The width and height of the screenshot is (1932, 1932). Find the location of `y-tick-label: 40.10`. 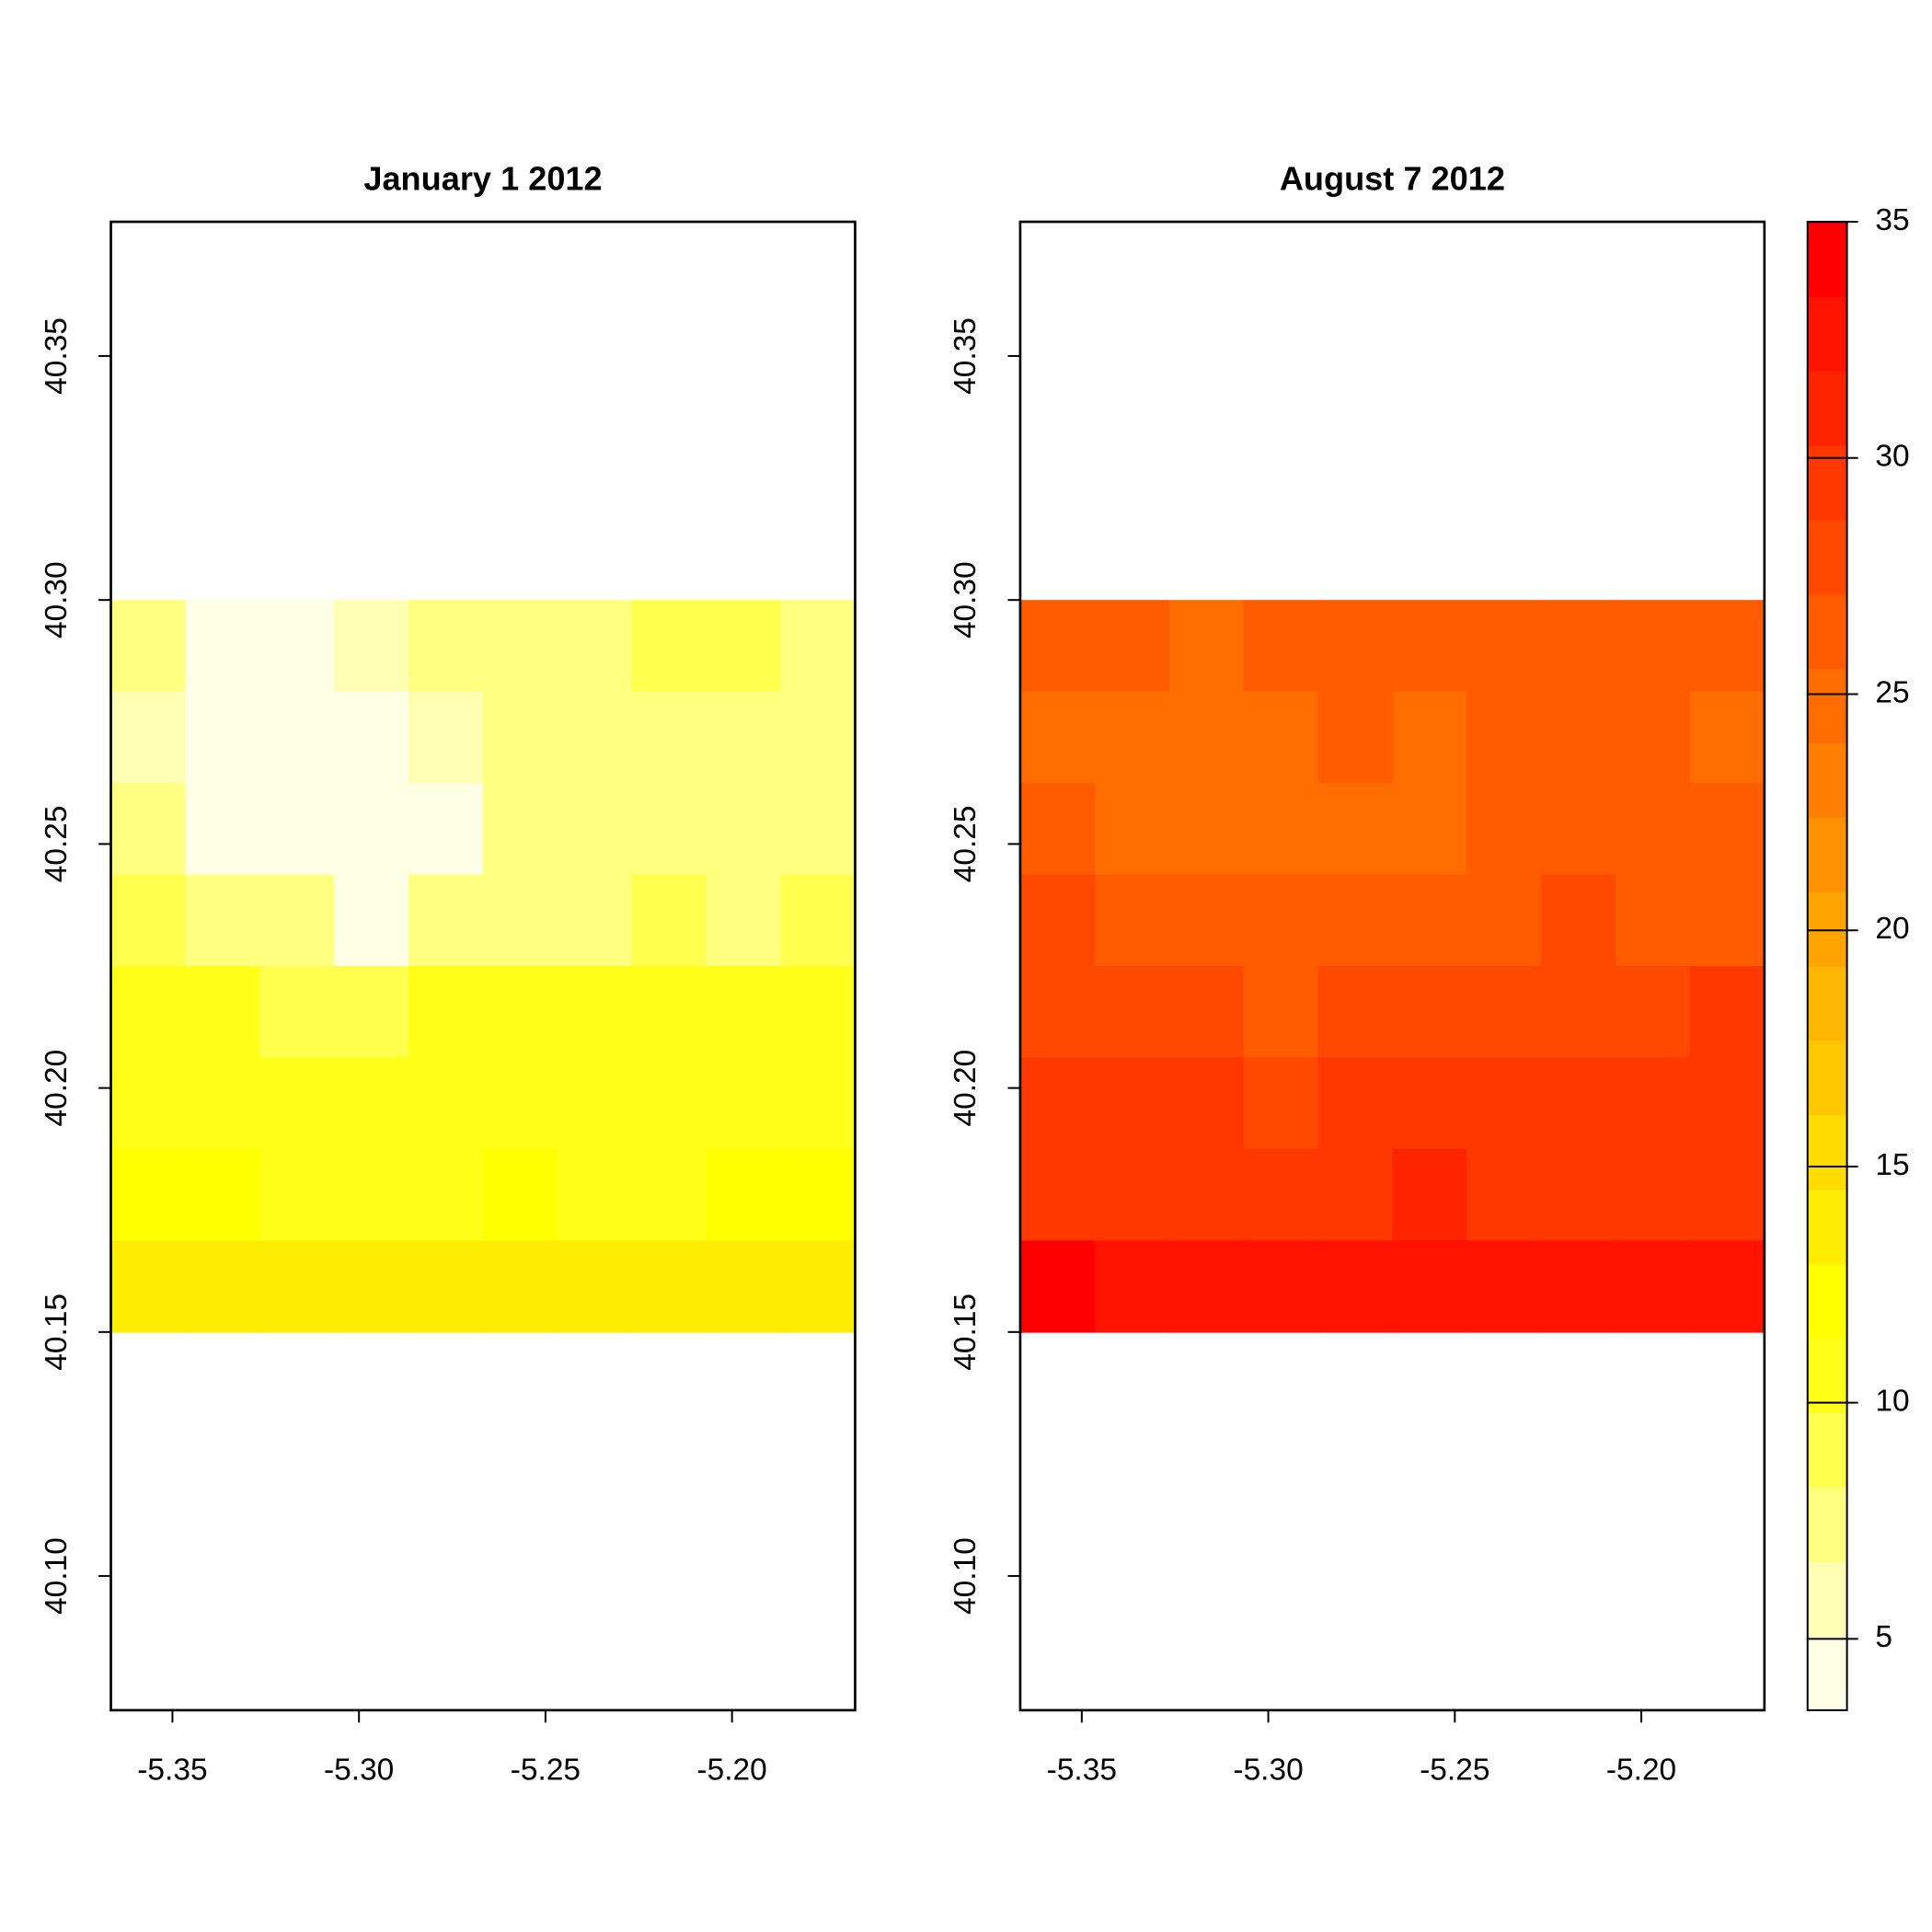

y-tick-label: 40.10 is located at coordinates (57, 1576).